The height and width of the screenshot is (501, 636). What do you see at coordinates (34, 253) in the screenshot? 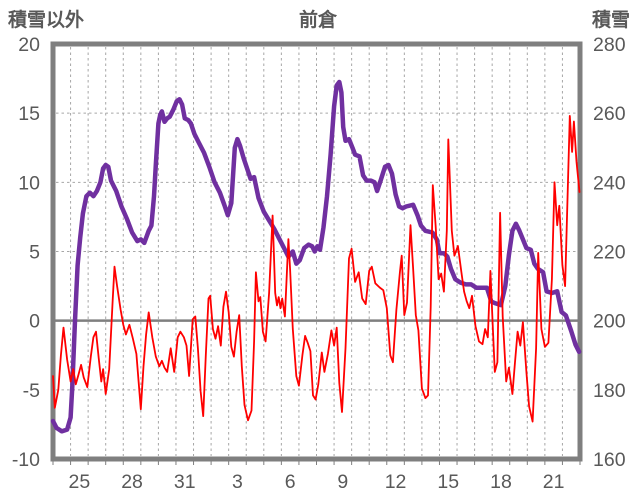
I see `left-axis-tick-label: 5` at bounding box center [34, 253].